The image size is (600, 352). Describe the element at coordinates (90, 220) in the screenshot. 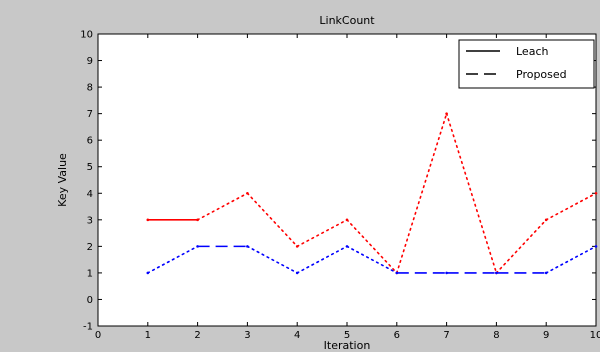

I see `y-tick-label: 3` at that location.